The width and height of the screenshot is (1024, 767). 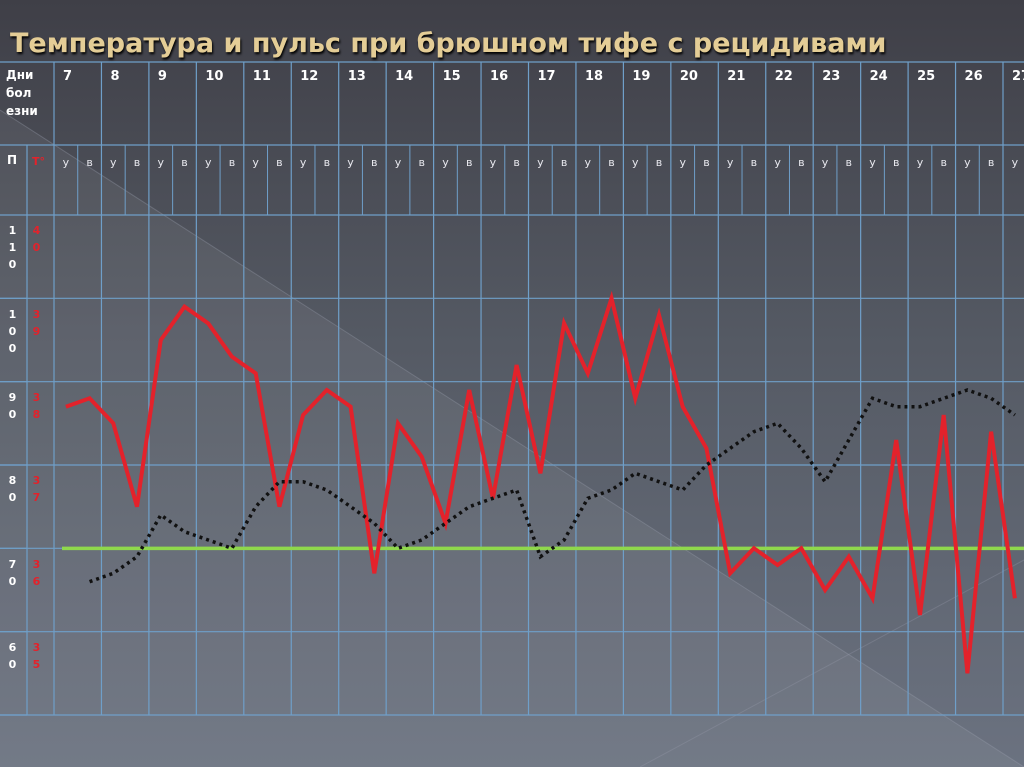 I want to click on day-label: 13, so click(x=356, y=76).